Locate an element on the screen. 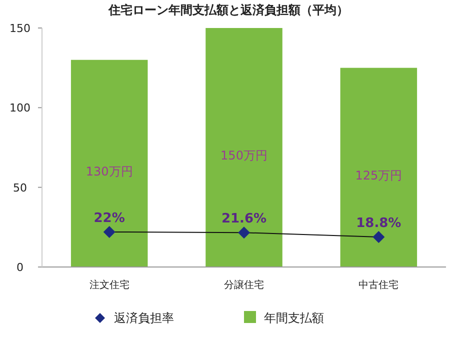 The image size is (457, 337). y-tick-label: 0 is located at coordinates (20, 267).